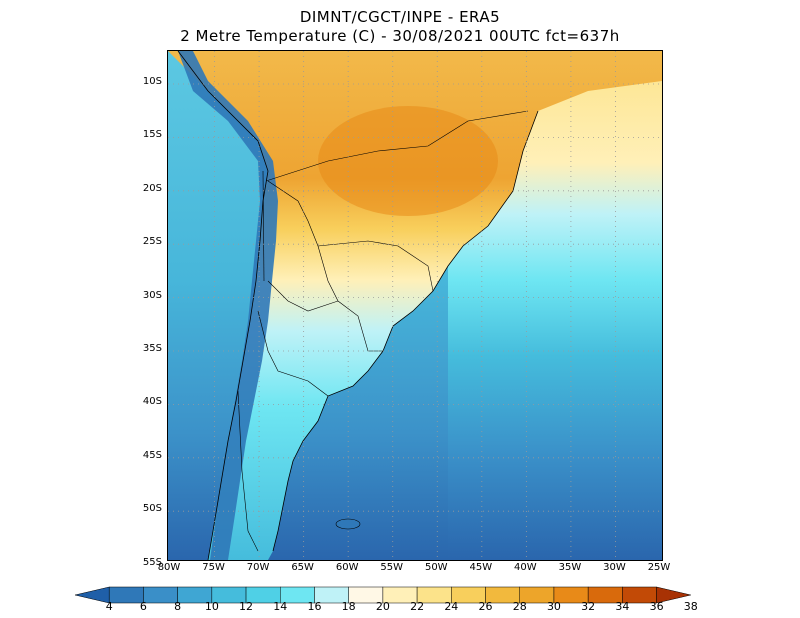 This screenshot has height=618, width=800. I want to click on lon-tick-label: 50W, so click(436, 567).